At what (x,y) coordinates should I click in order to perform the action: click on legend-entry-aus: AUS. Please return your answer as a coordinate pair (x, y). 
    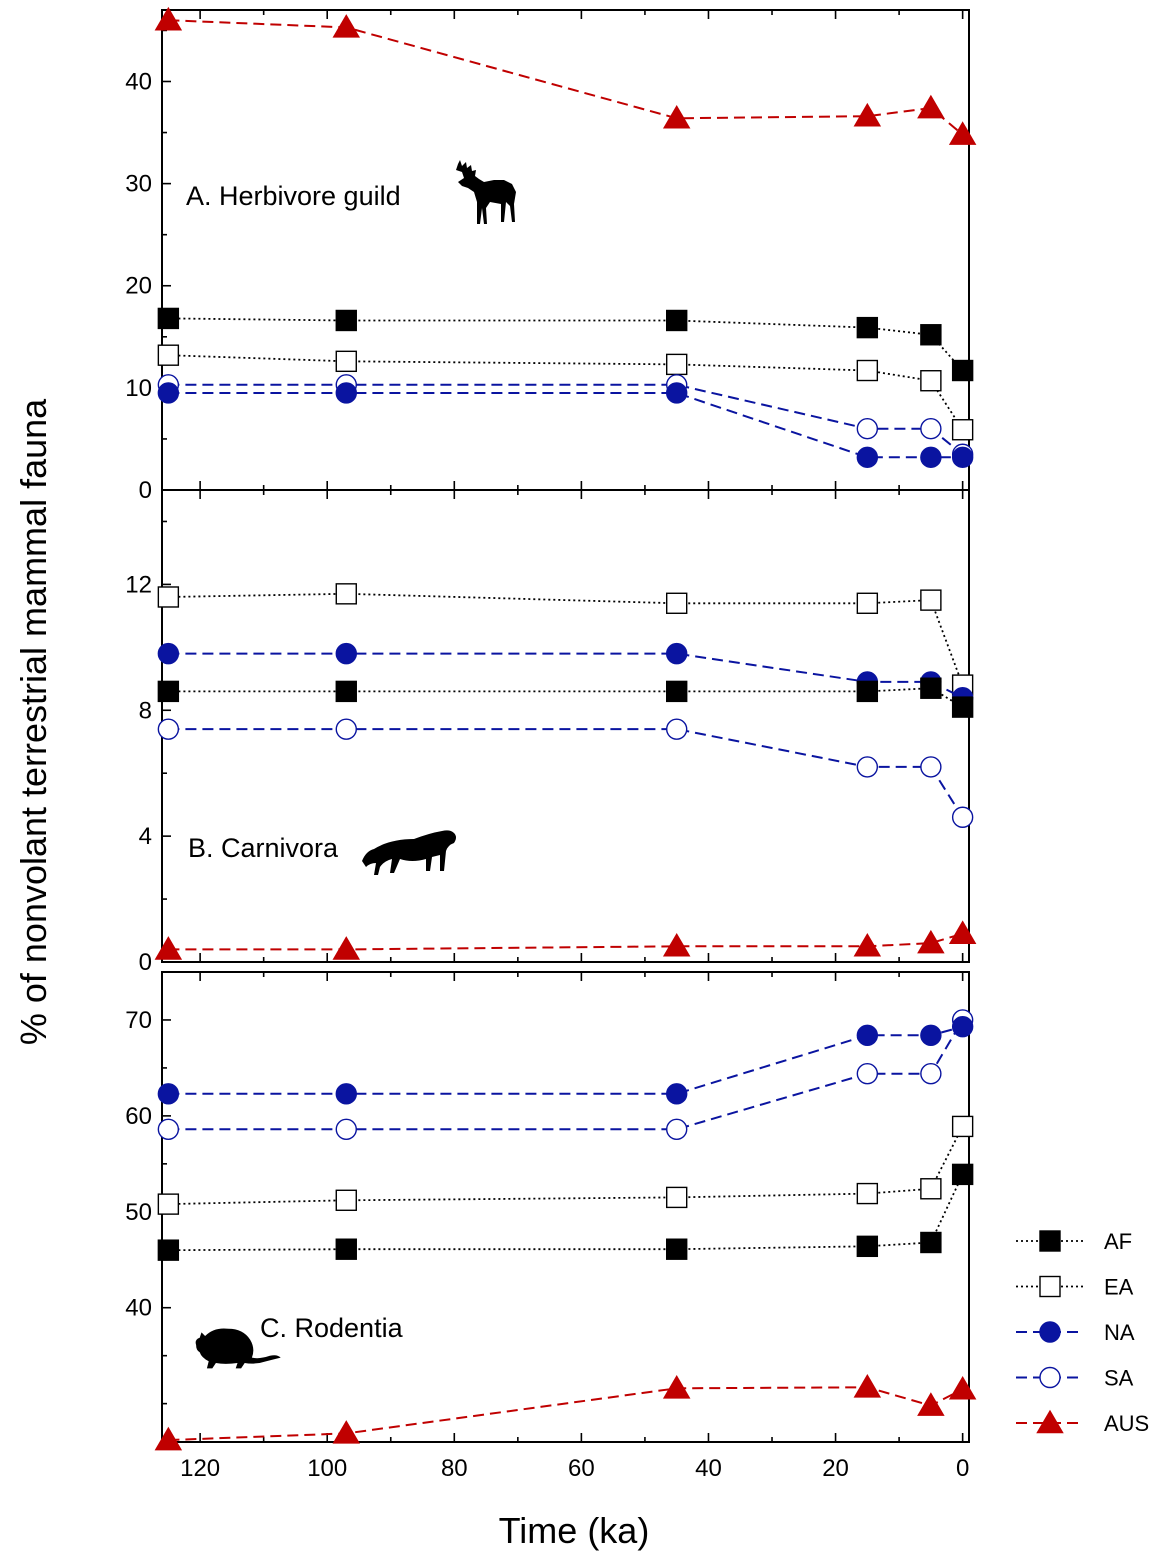
    Looking at the image, I should click on (1082, 1422).